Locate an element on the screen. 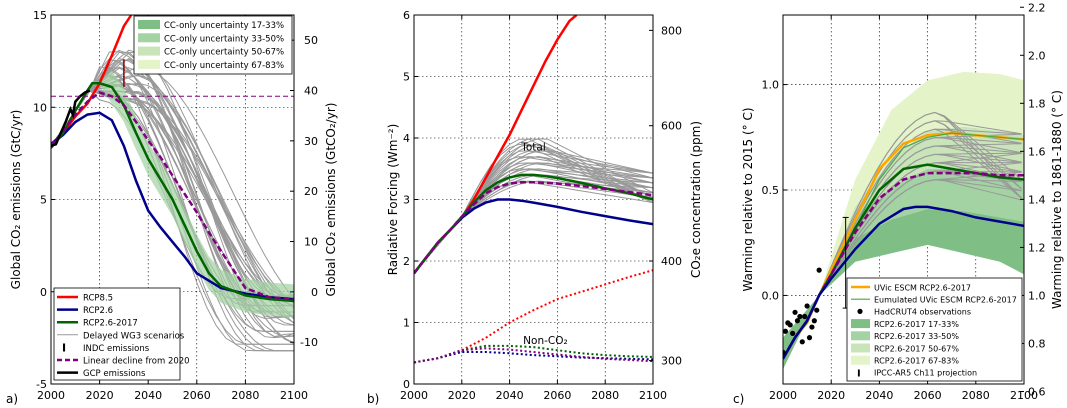 The width and height of the screenshot is (1067, 408). cc-uncertainty-band is located at coordinates (172, 194).